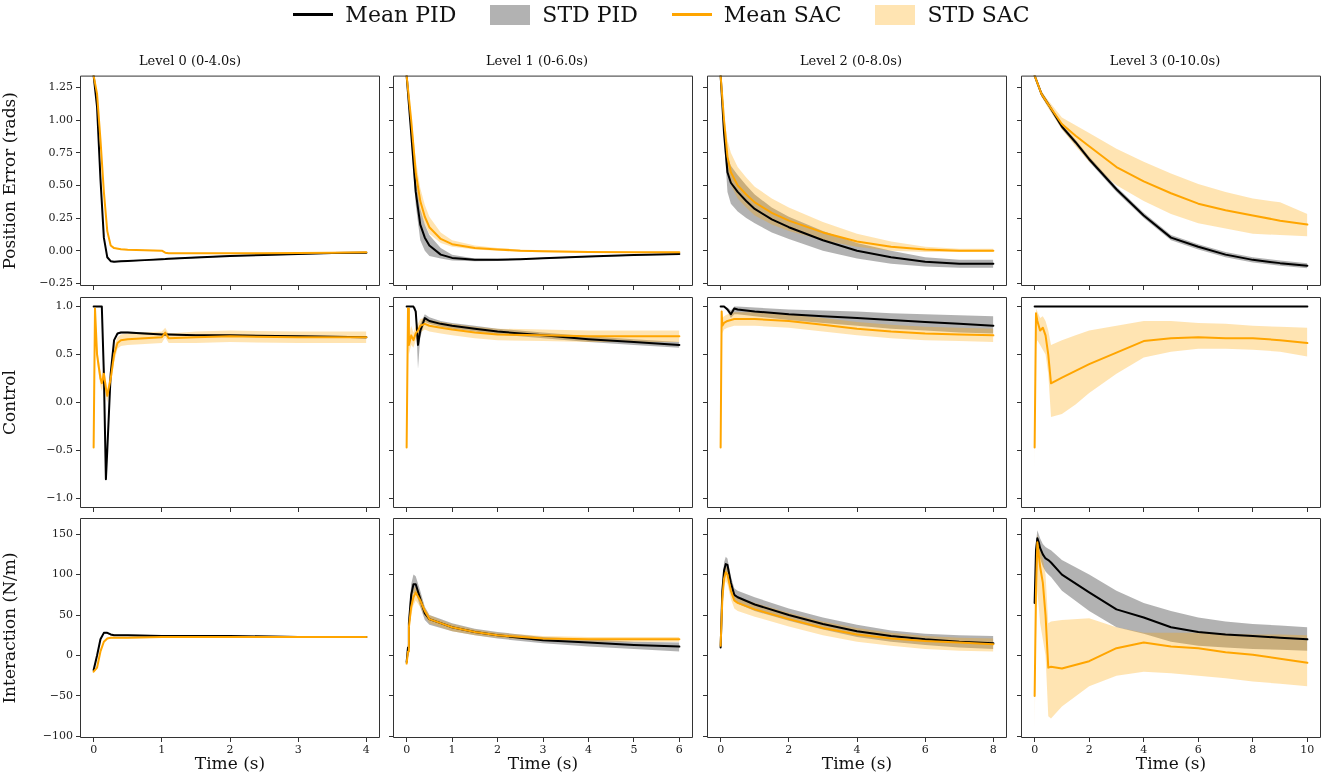  What do you see at coordinates (190, 61) in the screenshot?
I see `chart-title: Level 0 (0-4.0s)` at bounding box center [190, 61].